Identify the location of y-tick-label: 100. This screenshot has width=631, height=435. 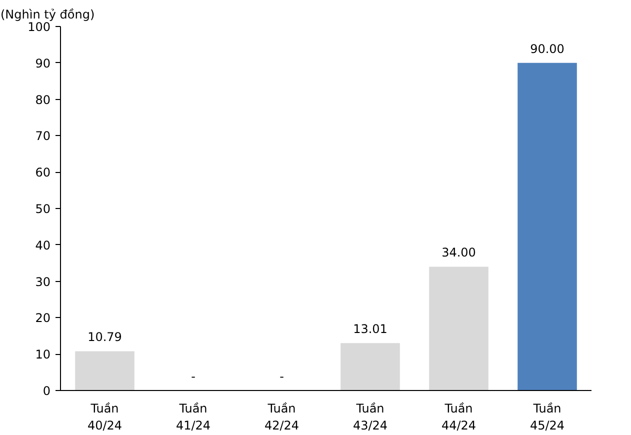
(39, 27).